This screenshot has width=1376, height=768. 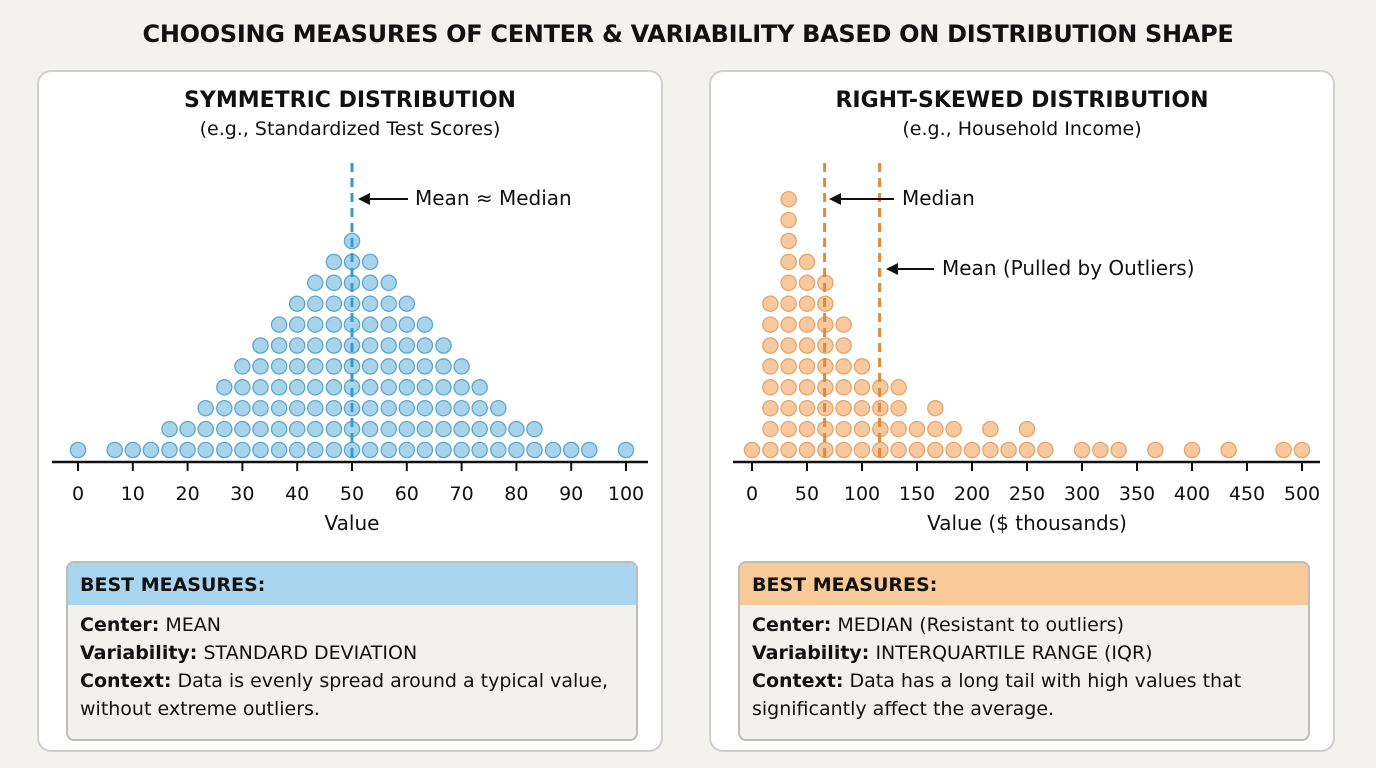 I want to click on skewed-x-tick-label: 0, so click(x=752, y=494).